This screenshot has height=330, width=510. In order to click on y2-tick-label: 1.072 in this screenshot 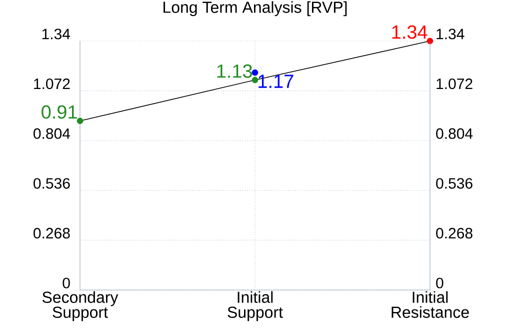, I will do `click(454, 84)`.